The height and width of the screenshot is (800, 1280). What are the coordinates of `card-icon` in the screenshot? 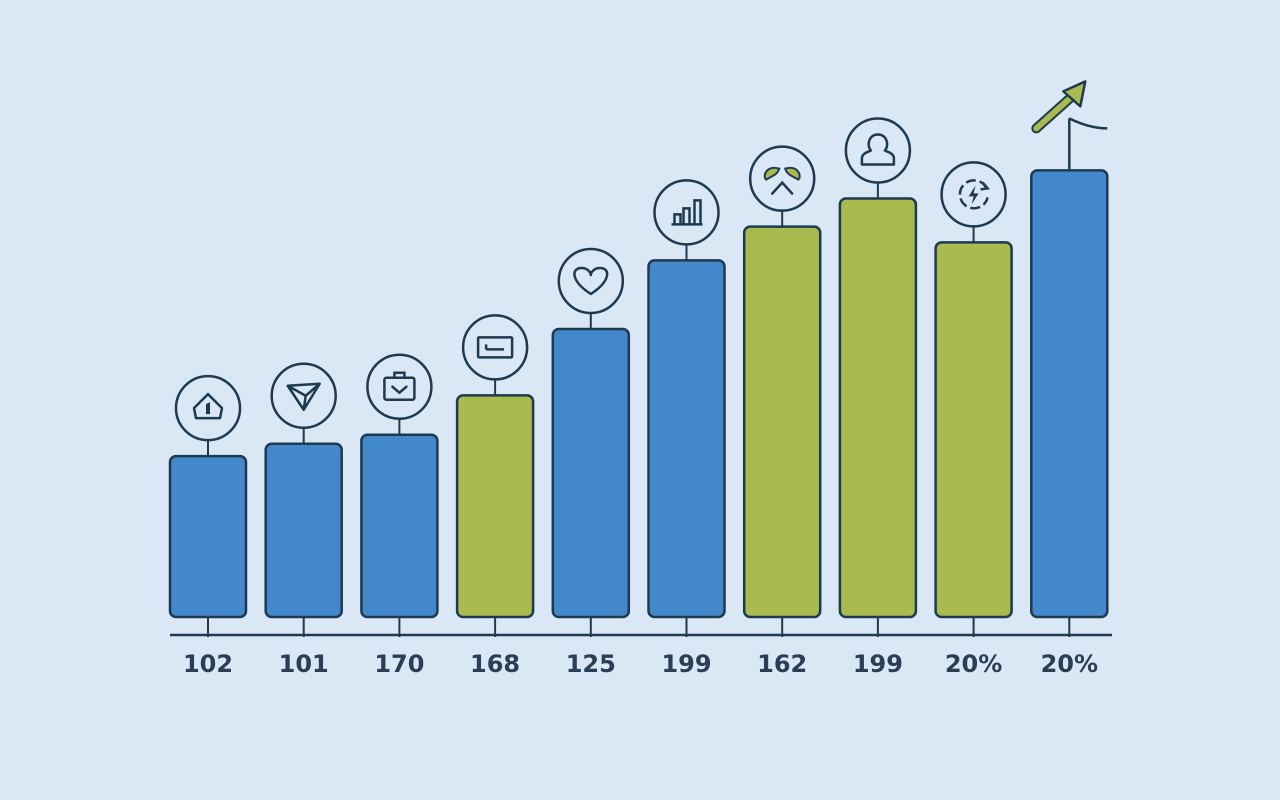 It's located at (495, 347).